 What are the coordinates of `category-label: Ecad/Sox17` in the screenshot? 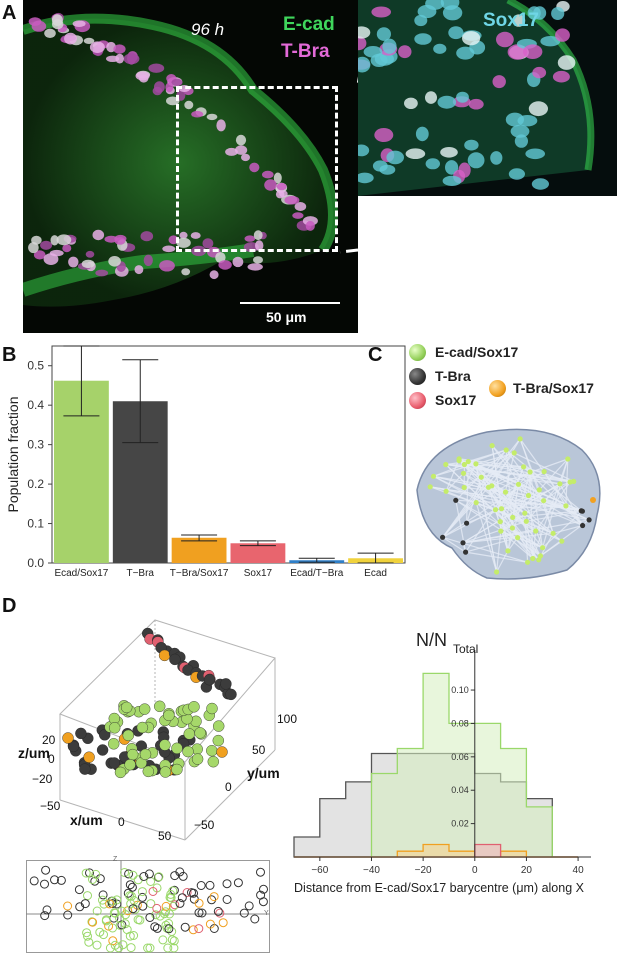 It's located at (81, 573).